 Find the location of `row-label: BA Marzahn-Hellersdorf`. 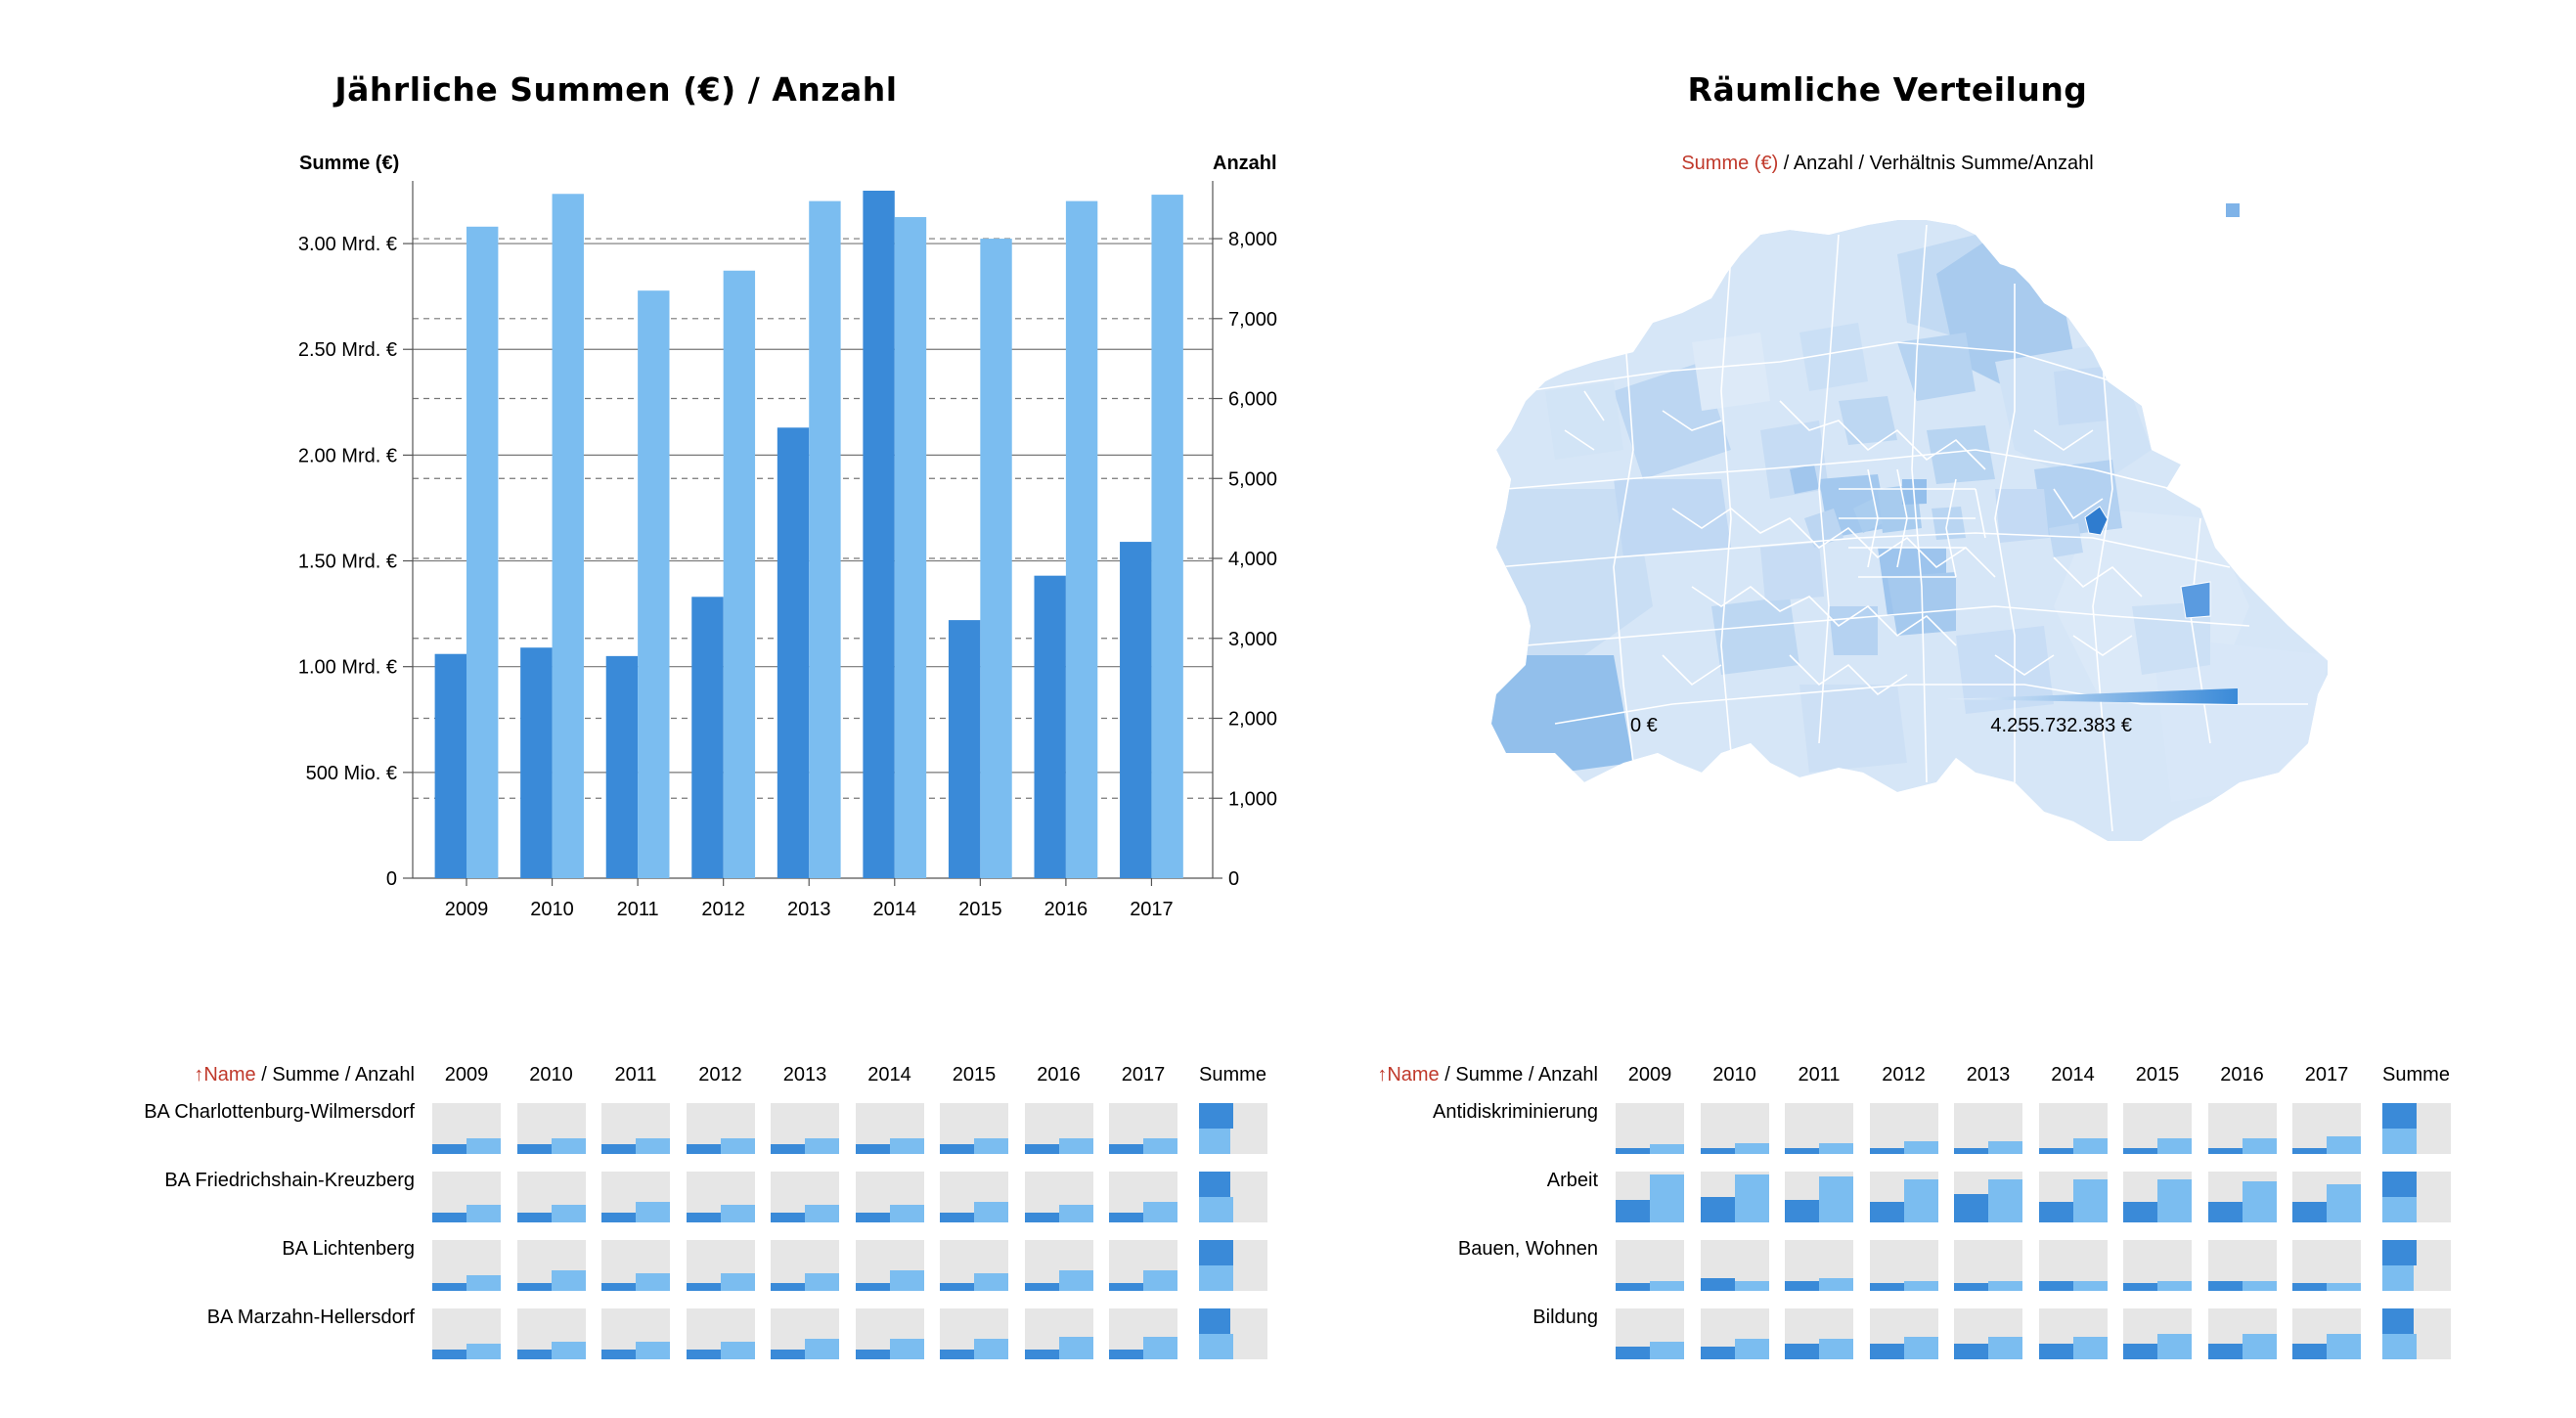

row-label: BA Marzahn-Hellersdorf is located at coordinates (310, 1317).